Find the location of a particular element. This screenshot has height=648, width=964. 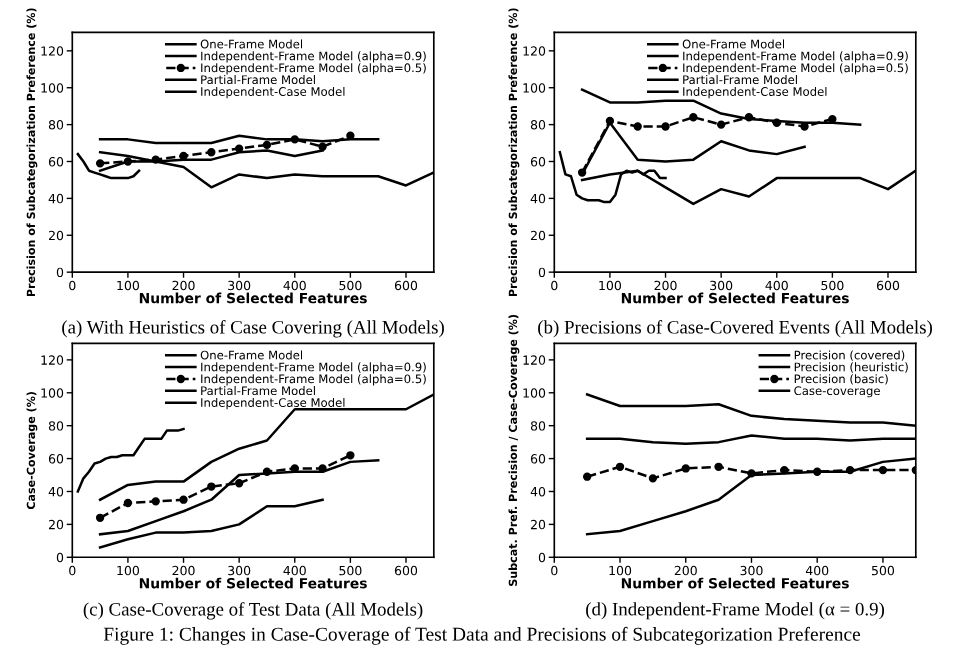

text: (d) Independent-Frame Model (α = 0.9) is located at coordinates (735, 611).